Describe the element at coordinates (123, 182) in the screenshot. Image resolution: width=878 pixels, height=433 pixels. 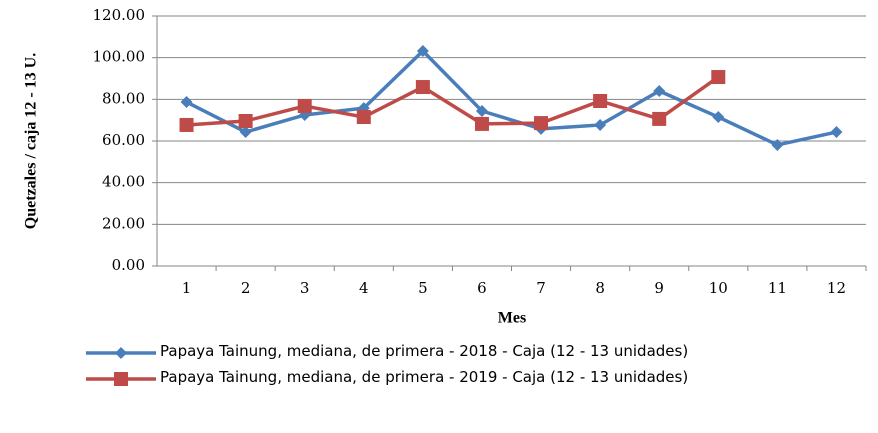
I see `y-tick-label: 40.00` at that location.